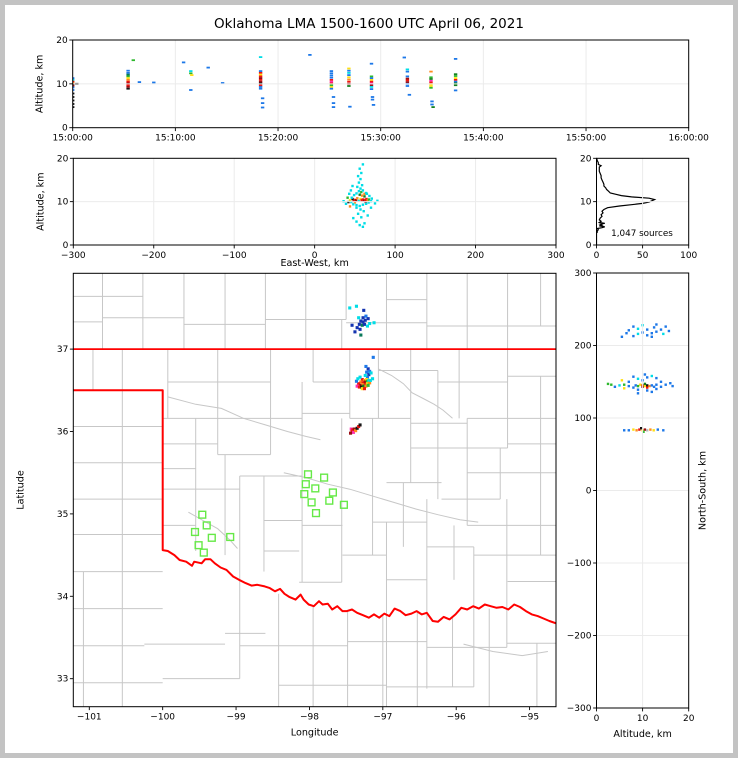 This screenshot has width=738, height=758. I want to click on y-tick-label: −200, so click(579, 637).